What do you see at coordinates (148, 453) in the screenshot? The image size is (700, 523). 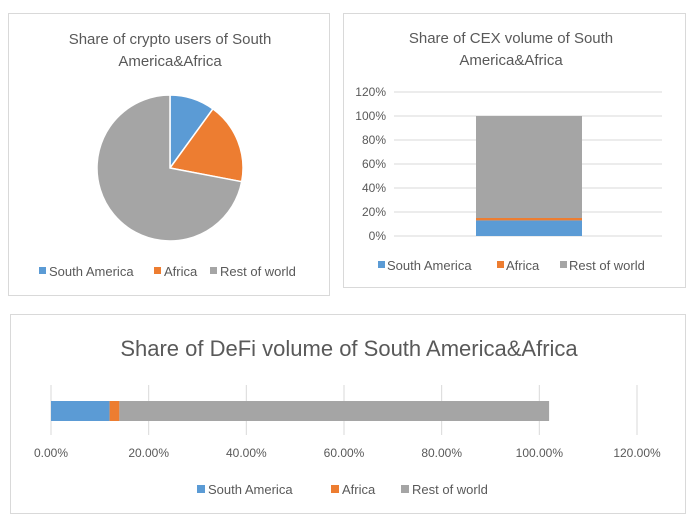 I see `defi-x-tick-label: 20.00%` at bounding box center [148, 453].